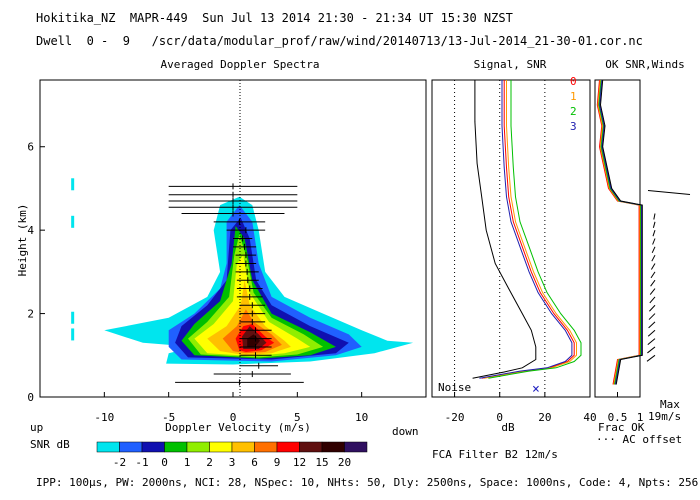 This screenshot has width=700, height=500. What do you see at coordinates (277, 462) in the screenshot?
I see `colorbar-tick-label: 9` at bounding box center [277, 462].